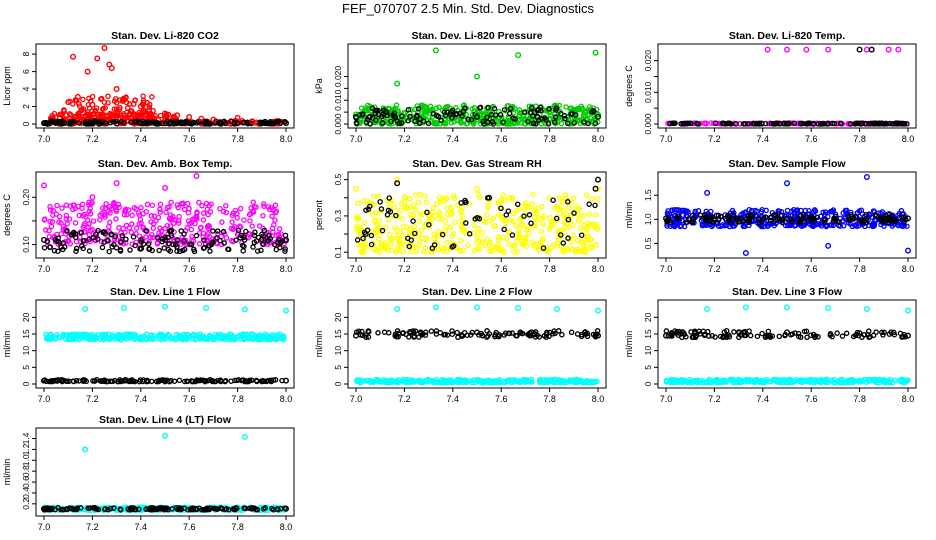 Image resolution: width=936 pixels, height=540 pixels. Describe the element at coordinates (26, 504) in the screenshot. I see `y-tick-label: 0.2` at that location.